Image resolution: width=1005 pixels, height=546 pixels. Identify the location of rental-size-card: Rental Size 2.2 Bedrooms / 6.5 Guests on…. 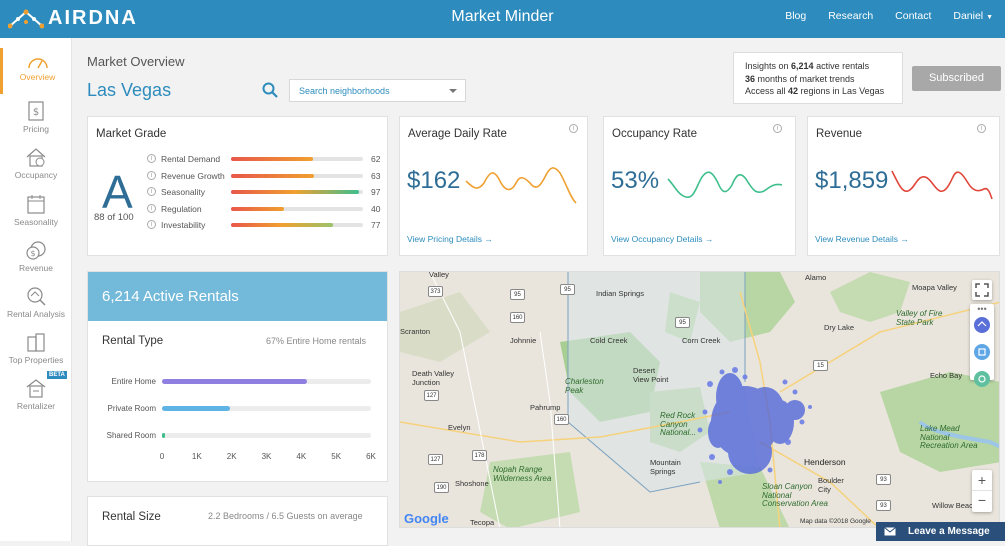
(237, 521).